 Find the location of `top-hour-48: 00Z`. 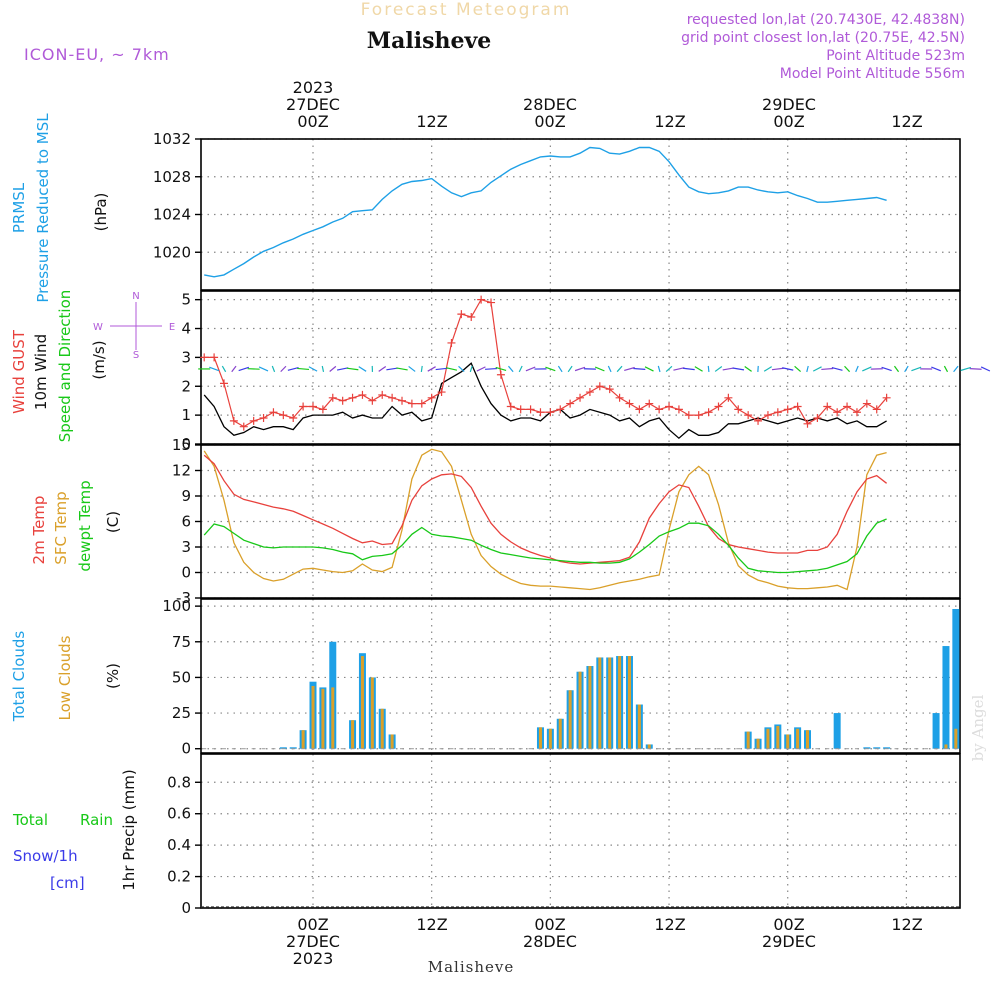

top-hour-48: 00Z is located at coordinates (788, 121).